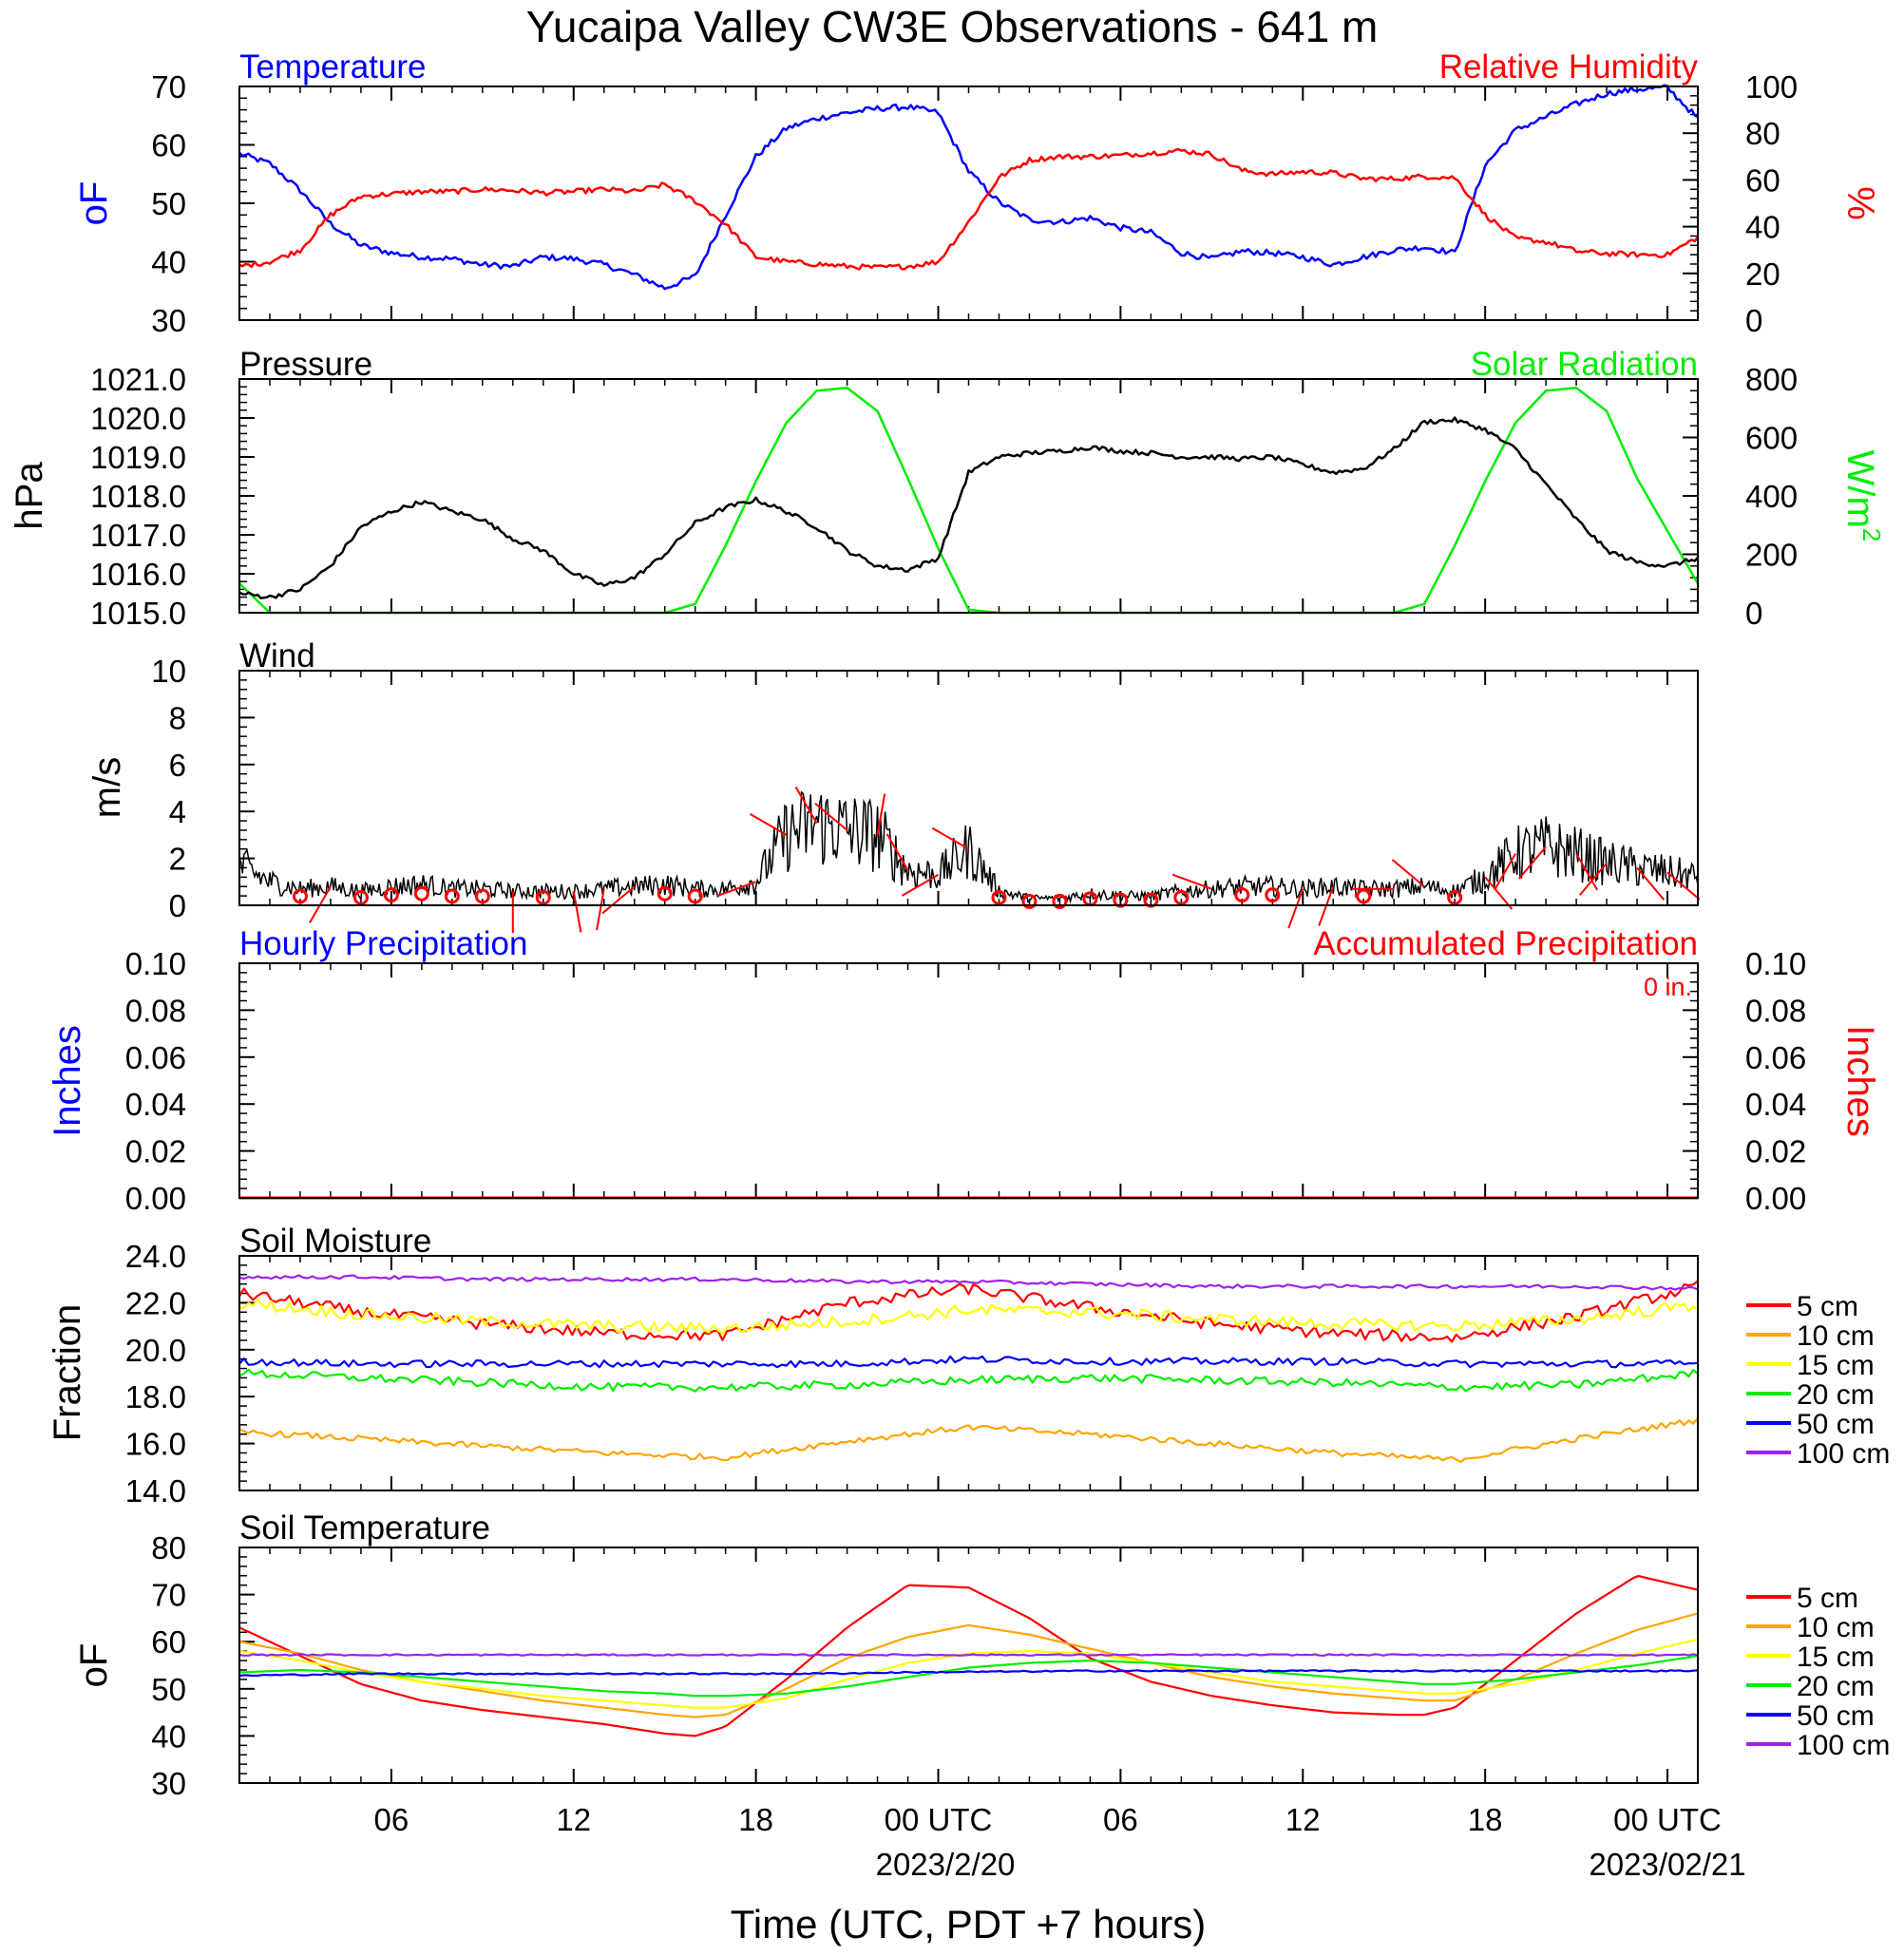 The image size is (1904, 1955). Describe the element at coordinates (168, 145) in the screenshot. I see `temp-y-axis-tick-label: 60` at that location.